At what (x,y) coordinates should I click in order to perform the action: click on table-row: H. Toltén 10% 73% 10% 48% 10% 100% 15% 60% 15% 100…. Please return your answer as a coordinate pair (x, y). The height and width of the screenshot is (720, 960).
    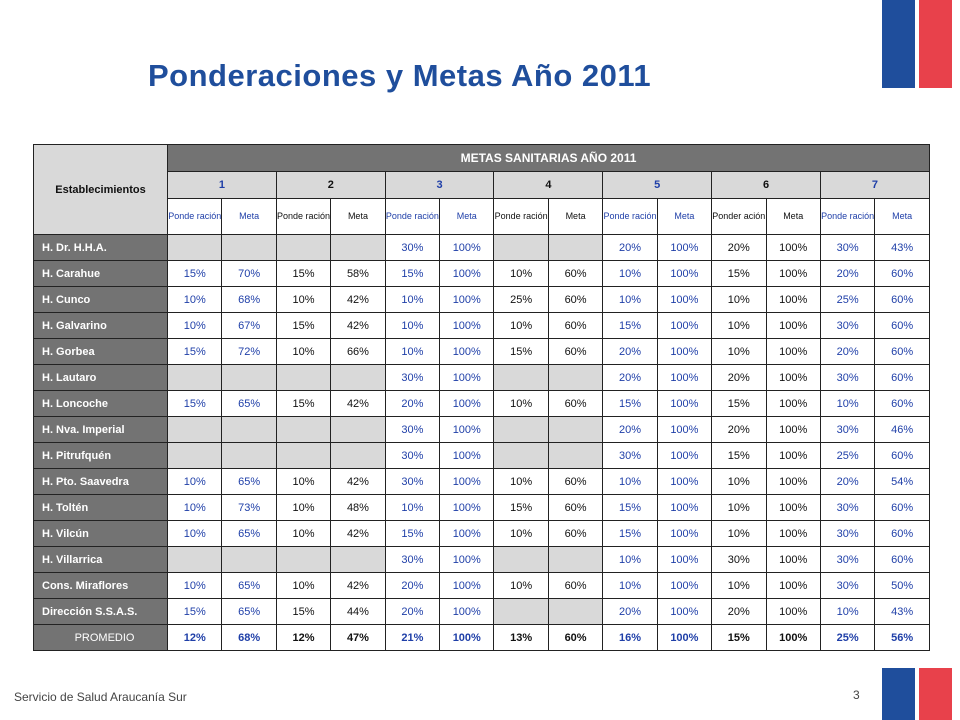
    Looking at the image, I should click on (481, 507).